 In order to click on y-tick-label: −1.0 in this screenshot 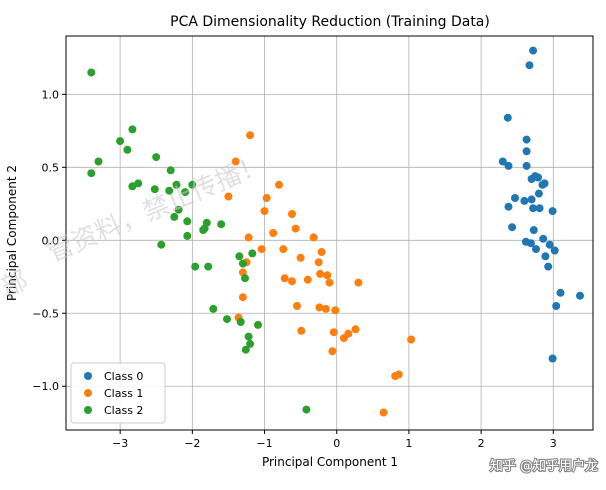, I will do `click(45, 386)`.